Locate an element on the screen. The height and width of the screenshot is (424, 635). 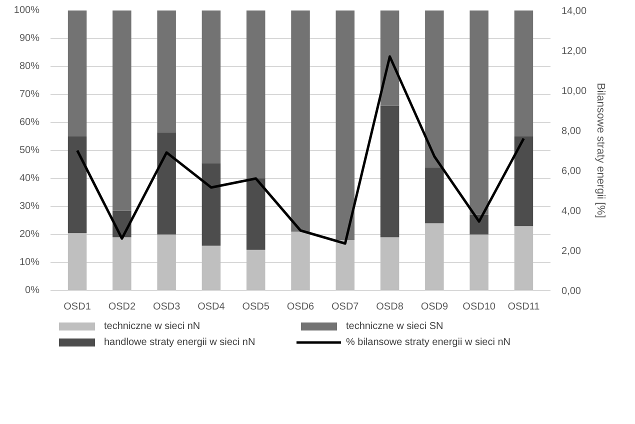
legend-label: techniczne w sieci SN is located at coordinates (395, 326).